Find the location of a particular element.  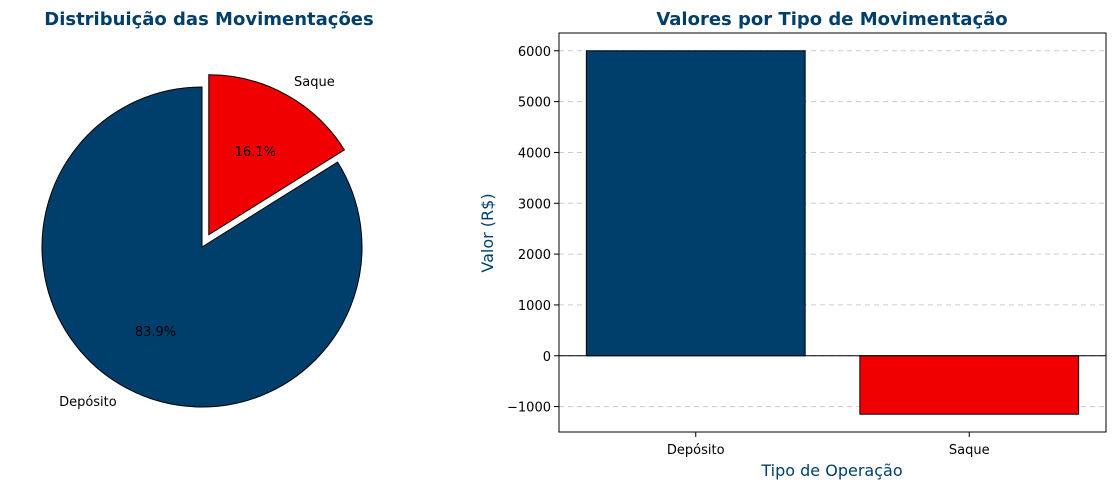

bar-title: Valores por Tipo de Movimentação is located at coordinates (831, 19).